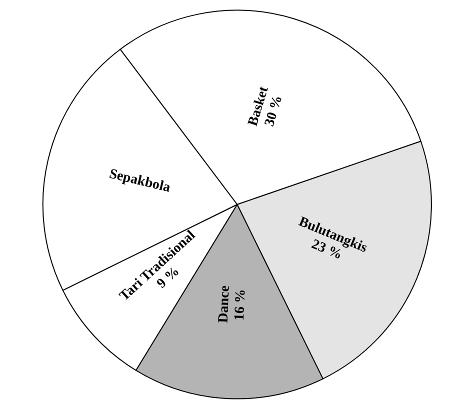 The image size is (465, 409). I want to click on slice-label: Dance, so click(224, 304).